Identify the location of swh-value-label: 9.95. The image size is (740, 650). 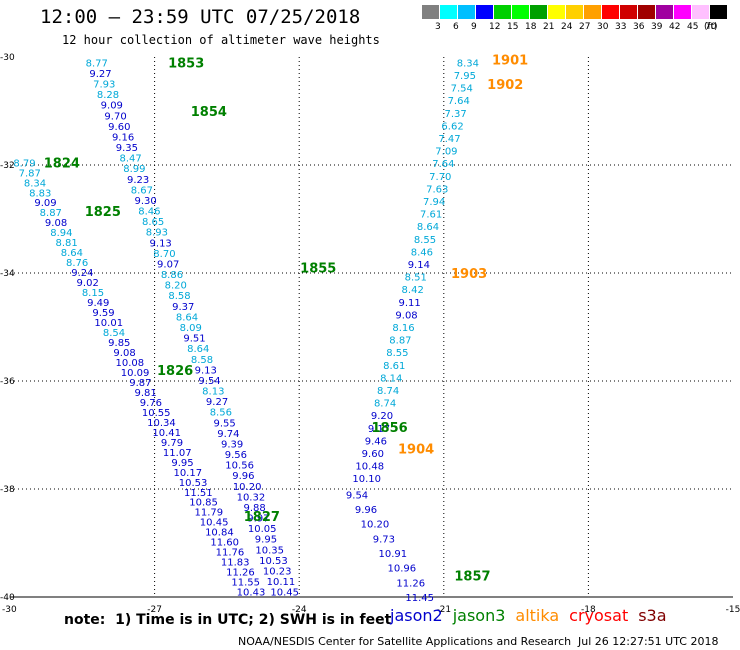
(266, 540).